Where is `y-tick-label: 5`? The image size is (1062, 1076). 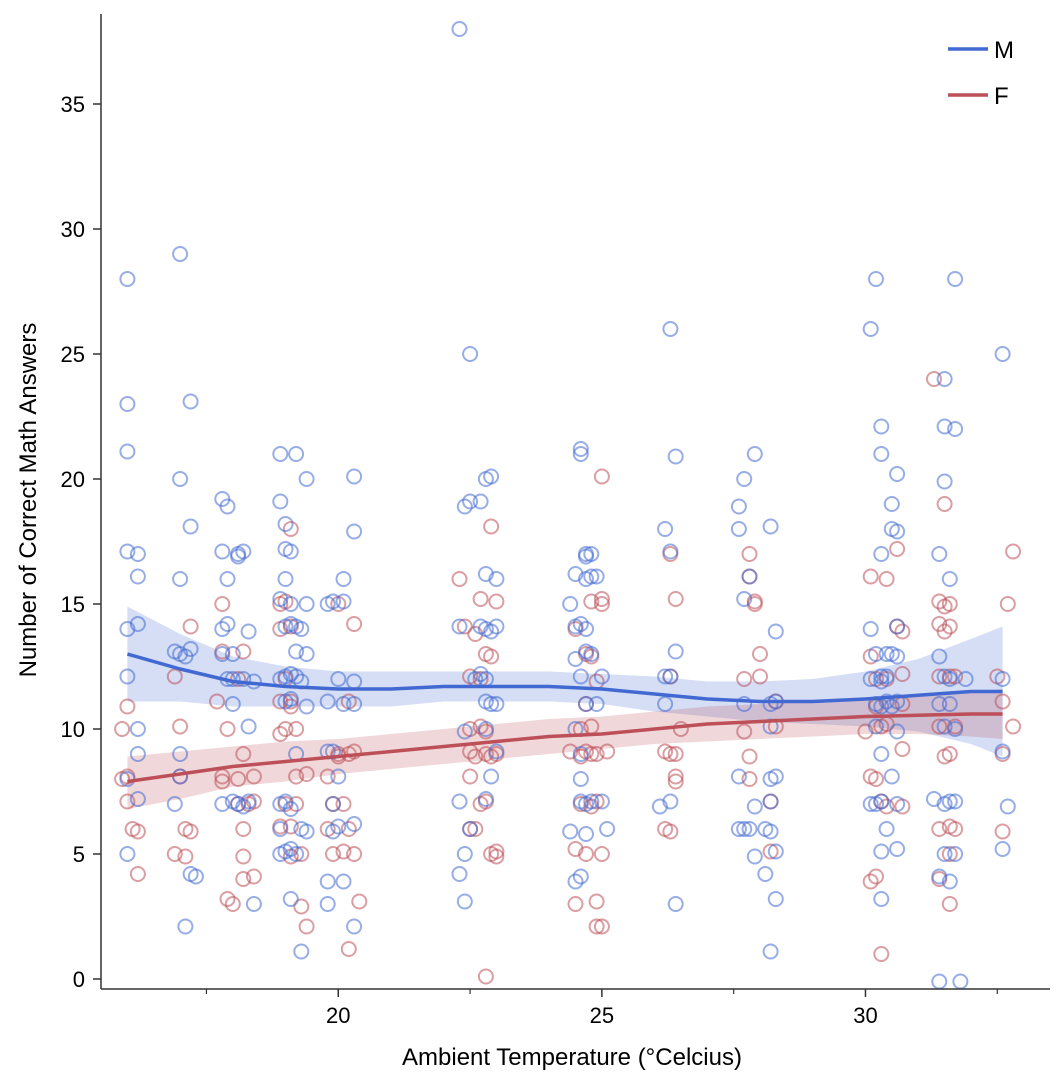 y-tick-label: 5 is located at coordinates (79, 854).